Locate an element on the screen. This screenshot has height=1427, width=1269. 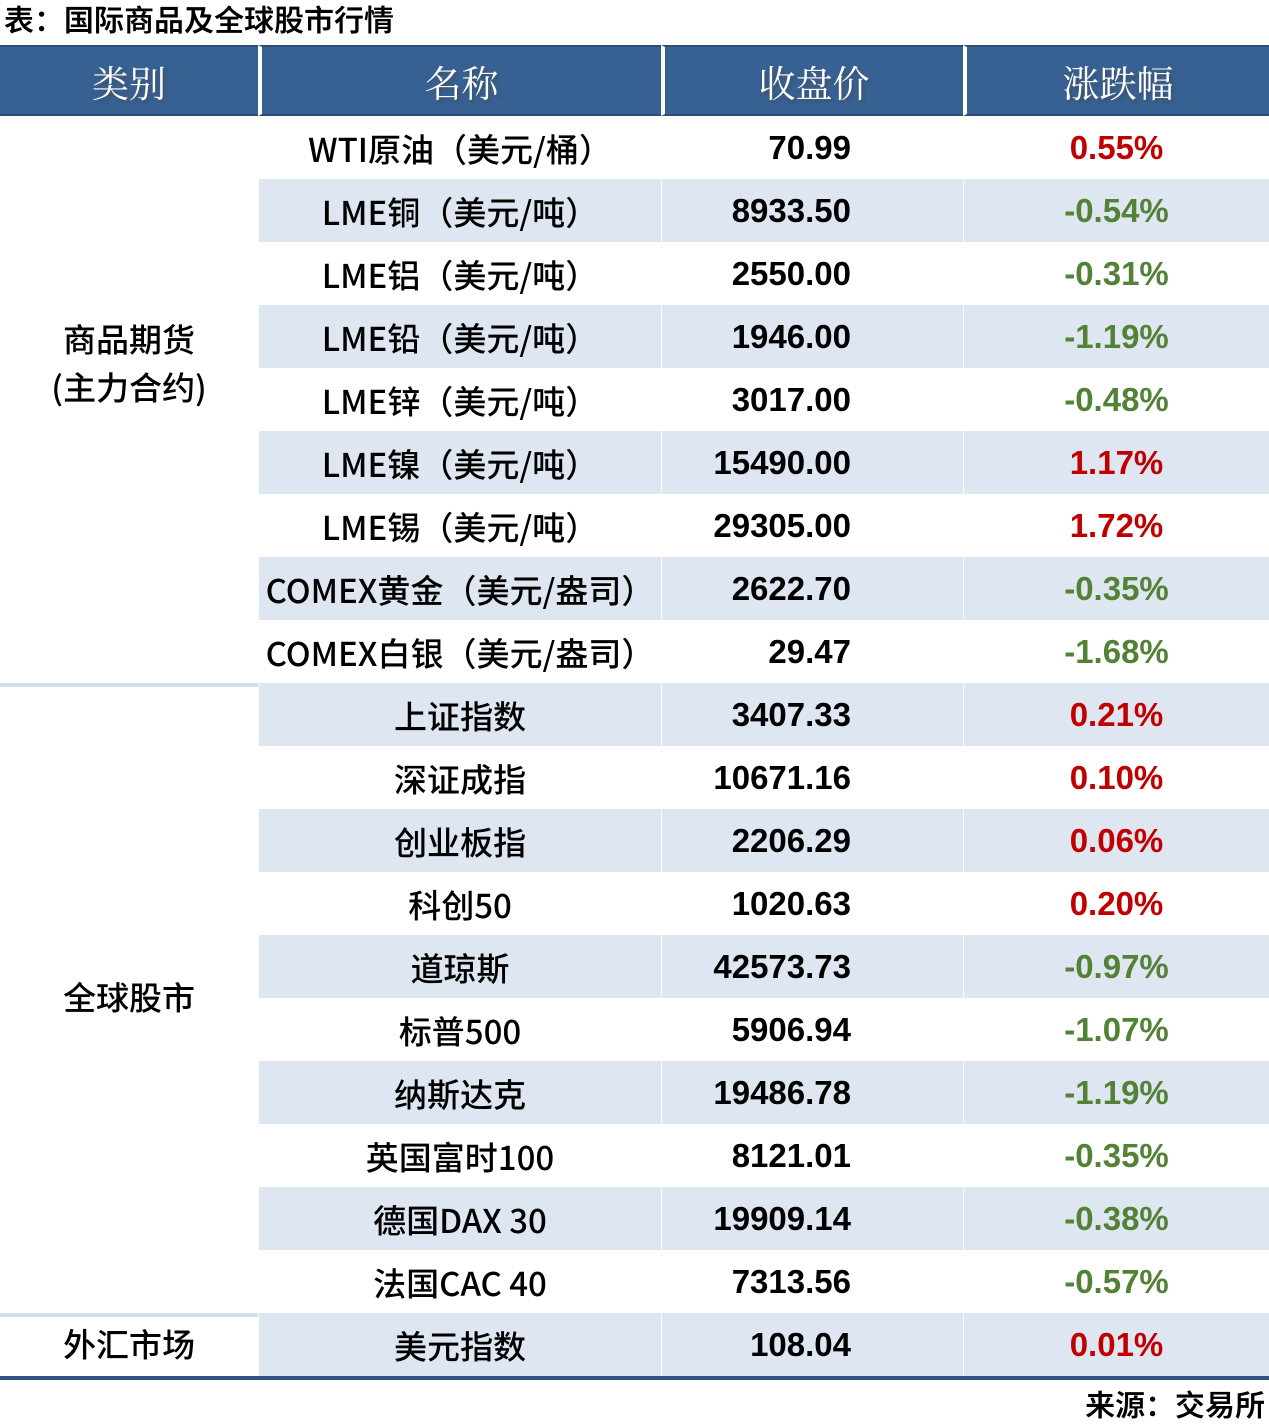
close-price-cell: 70.99 is located at coordinates (812, 147).